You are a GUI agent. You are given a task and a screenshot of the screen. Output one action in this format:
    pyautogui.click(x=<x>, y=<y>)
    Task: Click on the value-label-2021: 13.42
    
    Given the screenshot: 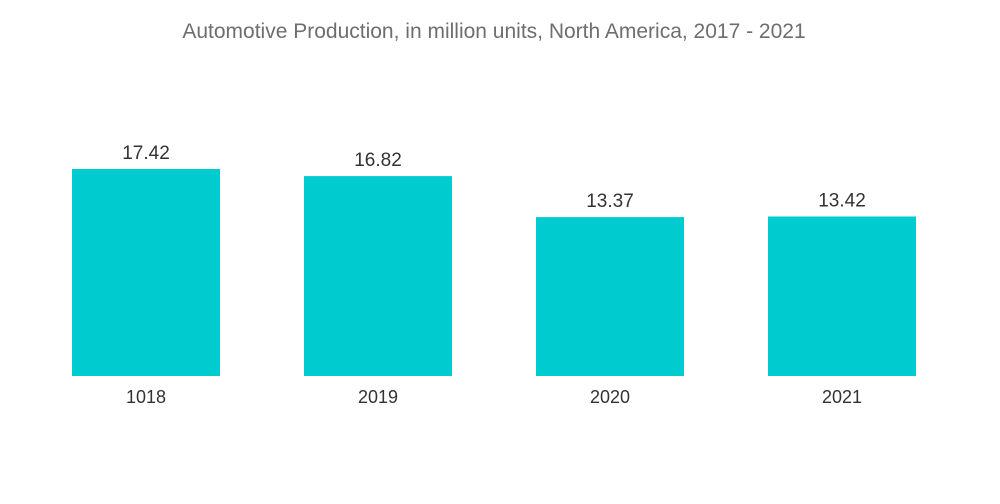 What is the action you would take?
    pyautogui.click(x=842, y=201)
    